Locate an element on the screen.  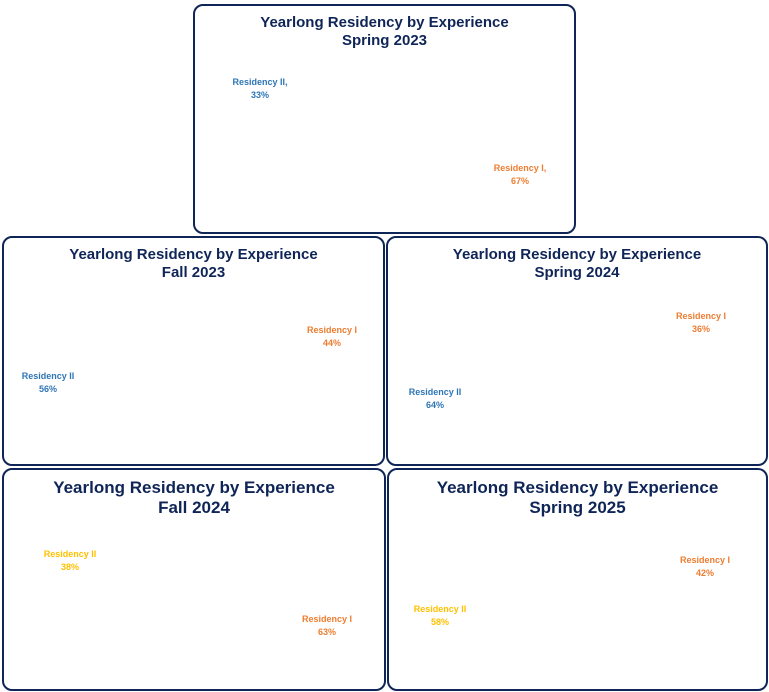
data-label: Residency I 63% is located at coordinates (327, 626).